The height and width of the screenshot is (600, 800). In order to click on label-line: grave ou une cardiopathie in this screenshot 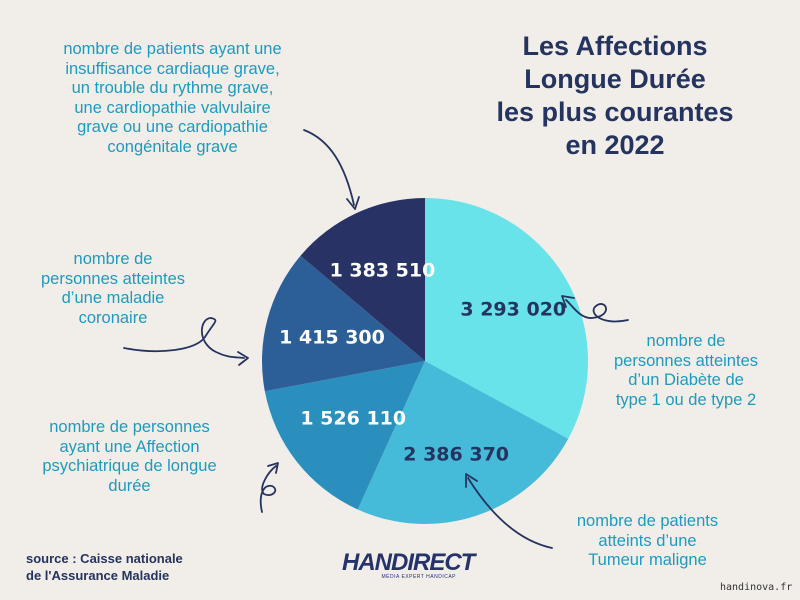, I will do `click(172, 127)`.